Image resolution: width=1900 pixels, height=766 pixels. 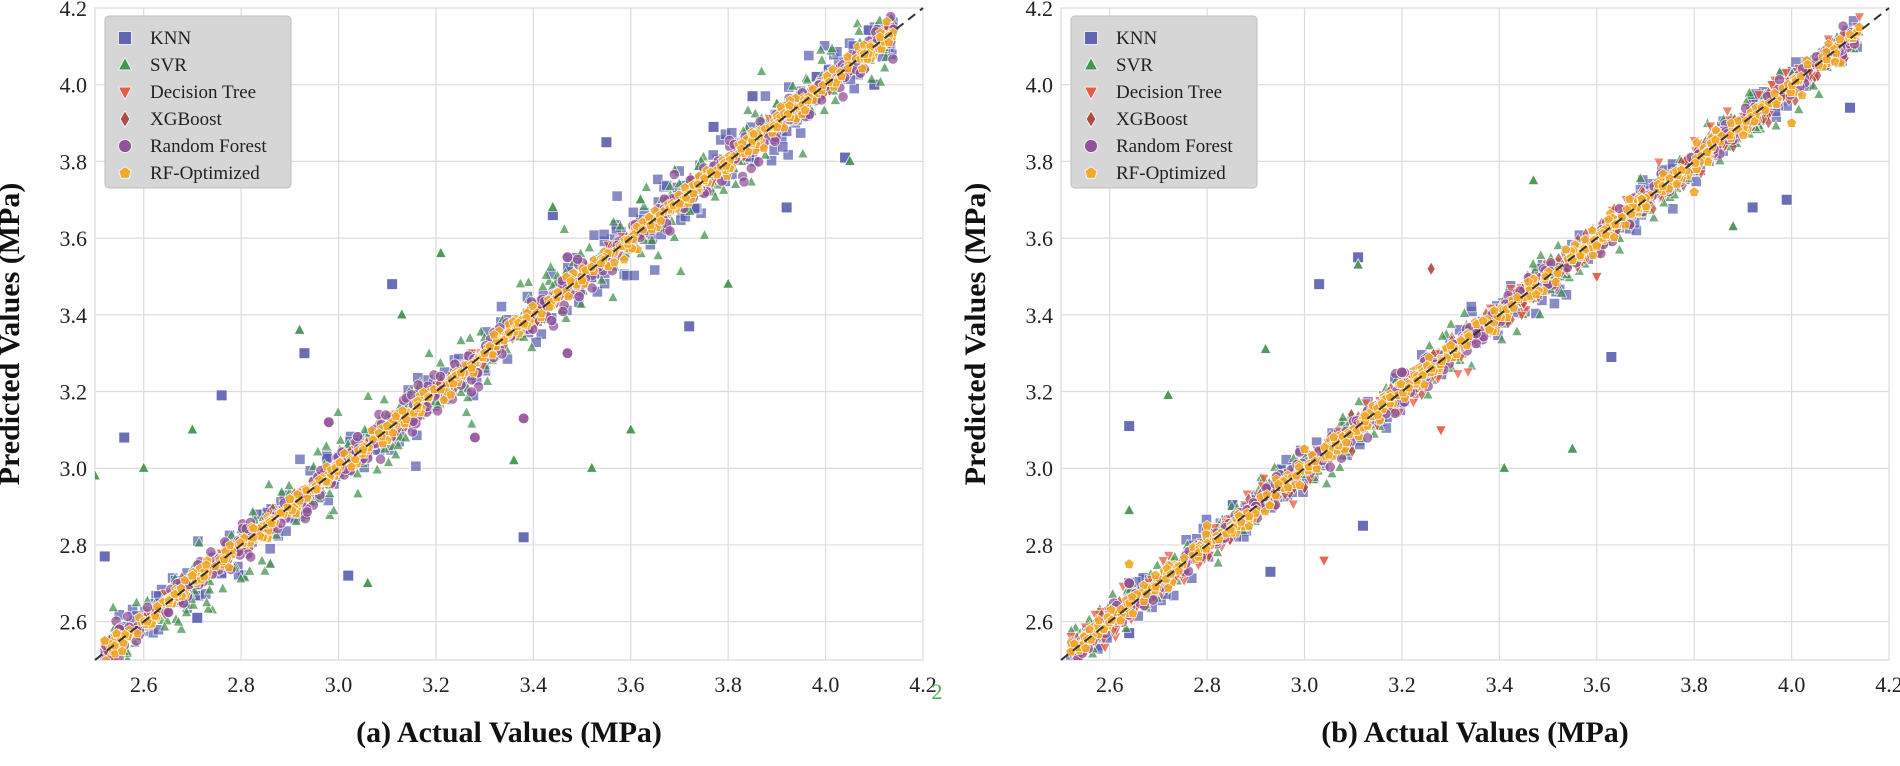 I want to click on legend-marker, so click(x=125, y=146).